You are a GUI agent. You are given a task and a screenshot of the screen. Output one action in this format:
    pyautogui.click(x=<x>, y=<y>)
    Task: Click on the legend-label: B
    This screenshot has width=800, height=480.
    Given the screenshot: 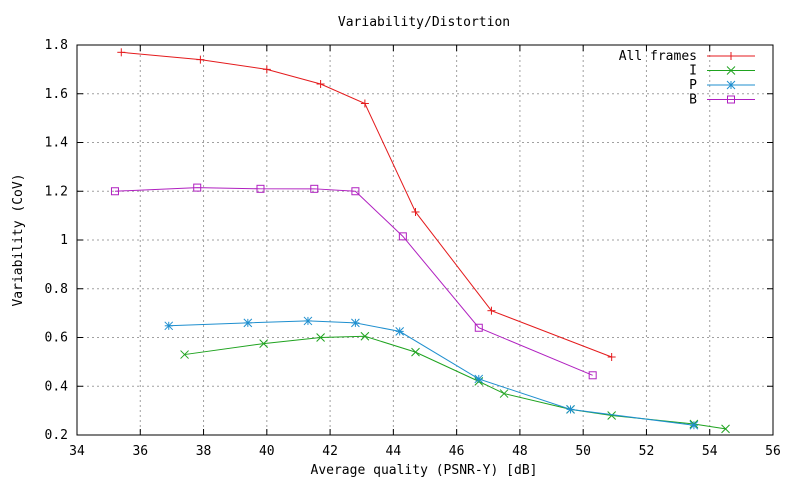 What is the action you would take?
    pyautogui.click(x=693, y=100)
    